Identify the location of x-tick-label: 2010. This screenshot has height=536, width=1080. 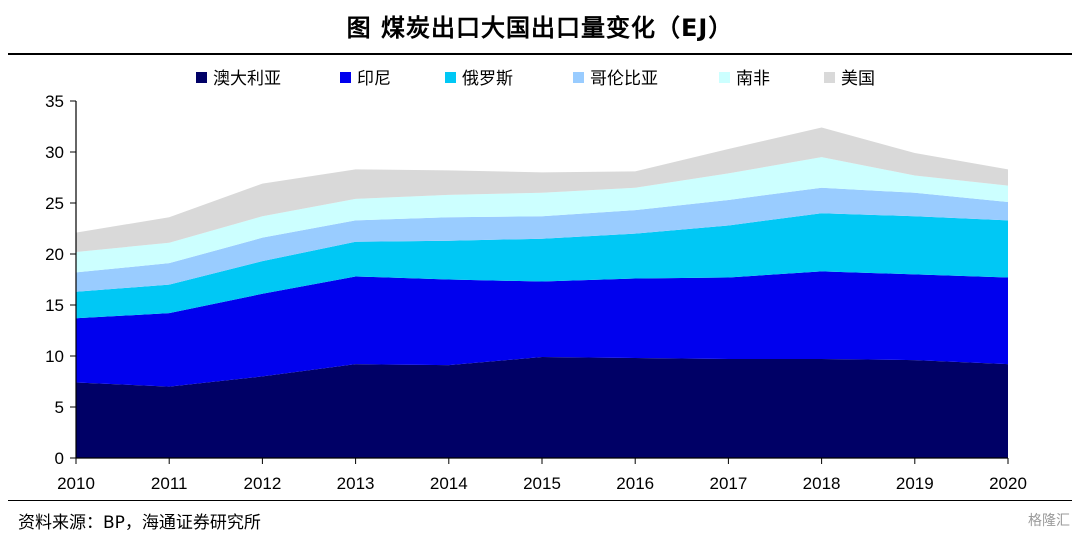
(76, 483).